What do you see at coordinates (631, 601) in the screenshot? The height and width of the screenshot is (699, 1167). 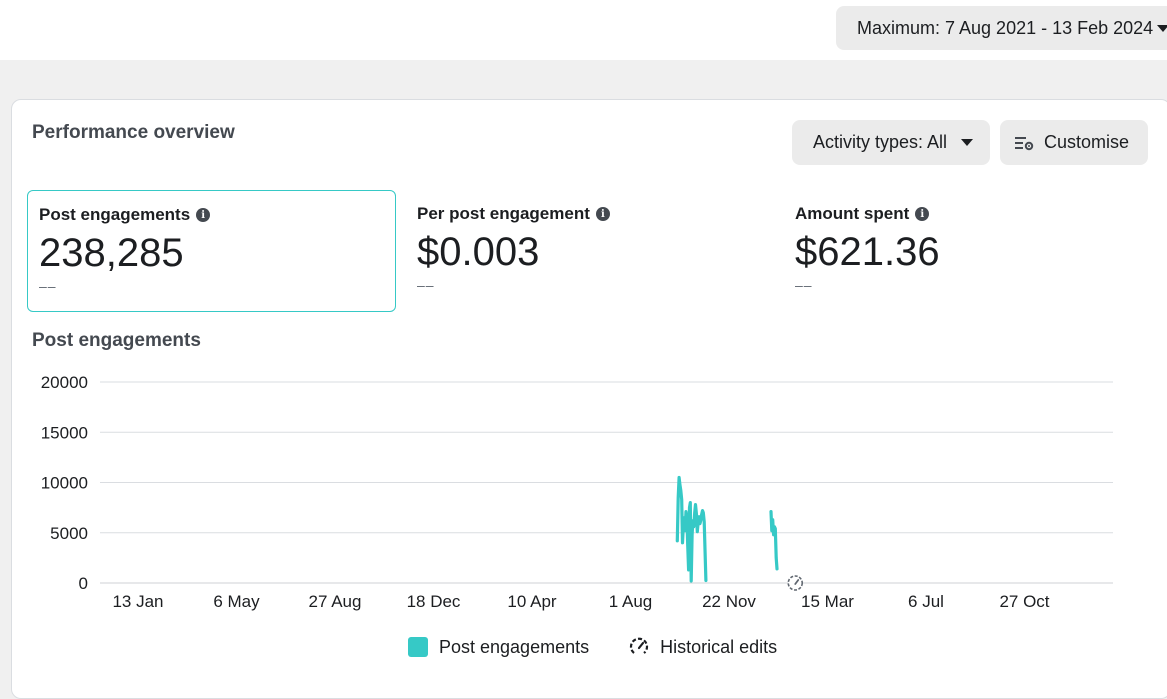 I see `x-tick-label: 1 Aug` at bounding box center [631, 601].